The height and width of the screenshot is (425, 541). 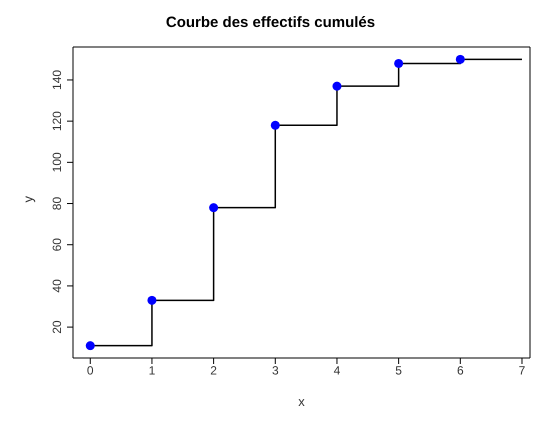 What do you see at coordinates (522, 371) in the screenshot?
I see `x-tick-label: 7` at bounding box center [522, 371].